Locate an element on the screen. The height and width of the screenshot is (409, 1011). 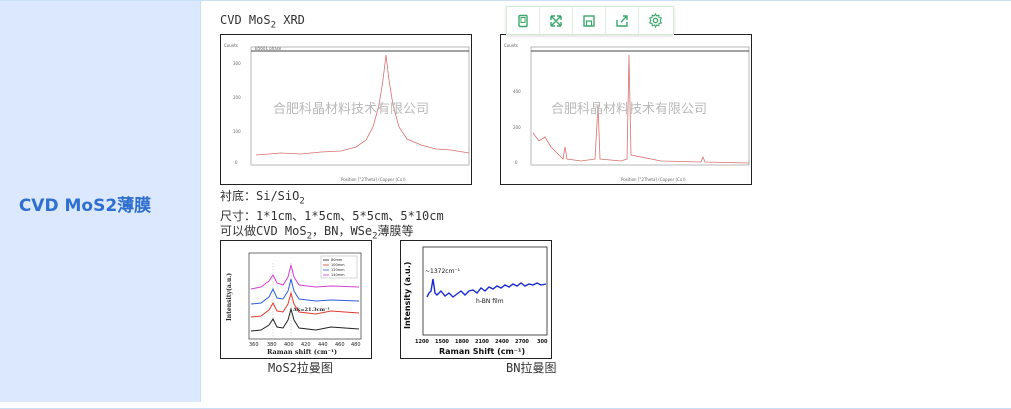
copy-button is located at coordinates (523, 20).